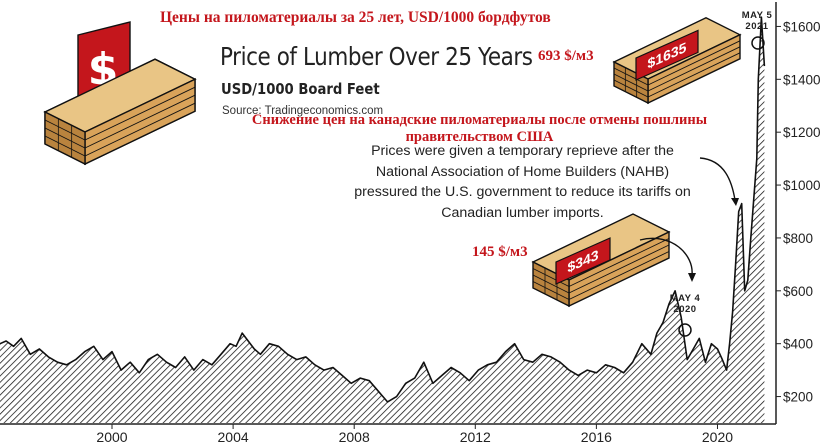 This screenshot has width=820, height=448. I want to click on tariff-arrow-head, so click(735, 202).